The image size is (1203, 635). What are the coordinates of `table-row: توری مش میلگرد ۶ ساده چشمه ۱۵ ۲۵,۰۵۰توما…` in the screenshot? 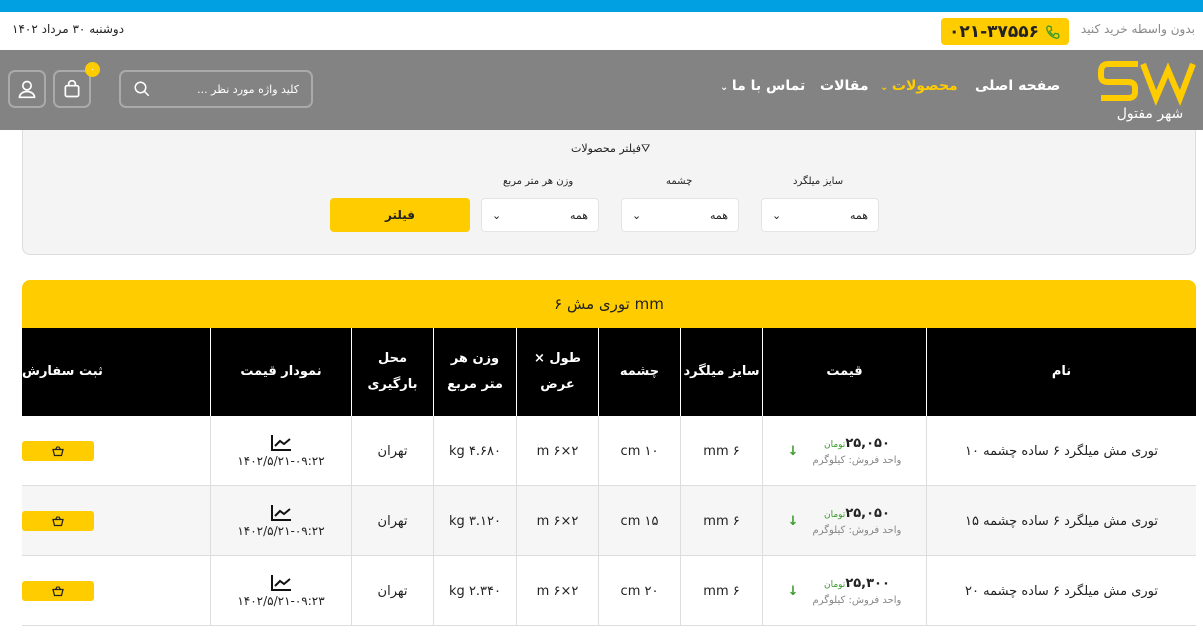 It's located at (609, 521).